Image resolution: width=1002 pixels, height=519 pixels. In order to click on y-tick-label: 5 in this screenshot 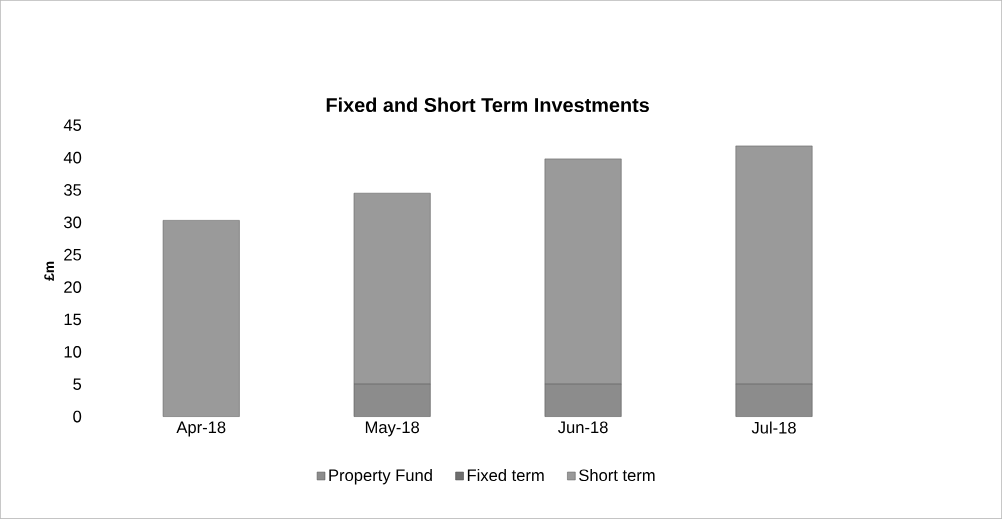, I will do `click(77, 384)`.